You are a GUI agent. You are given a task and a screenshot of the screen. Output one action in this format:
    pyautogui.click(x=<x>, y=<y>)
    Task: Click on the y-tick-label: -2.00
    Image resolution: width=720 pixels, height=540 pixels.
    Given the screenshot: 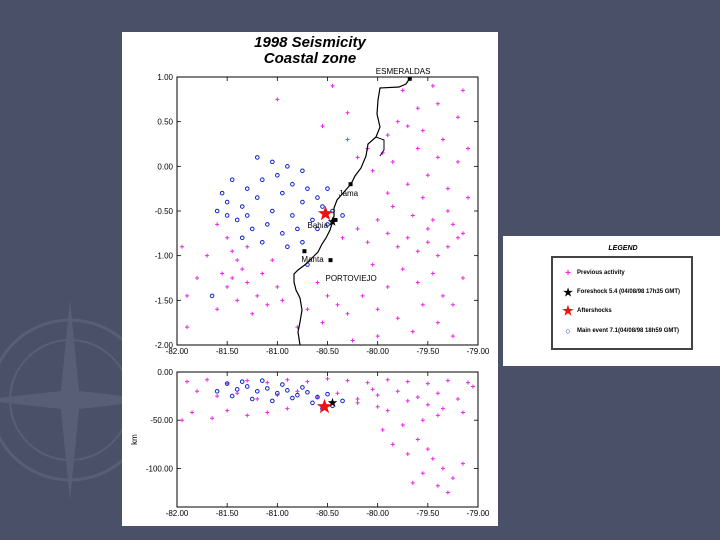 What is the action you would take?
    pyautogui.click(x=164, y=345)
    